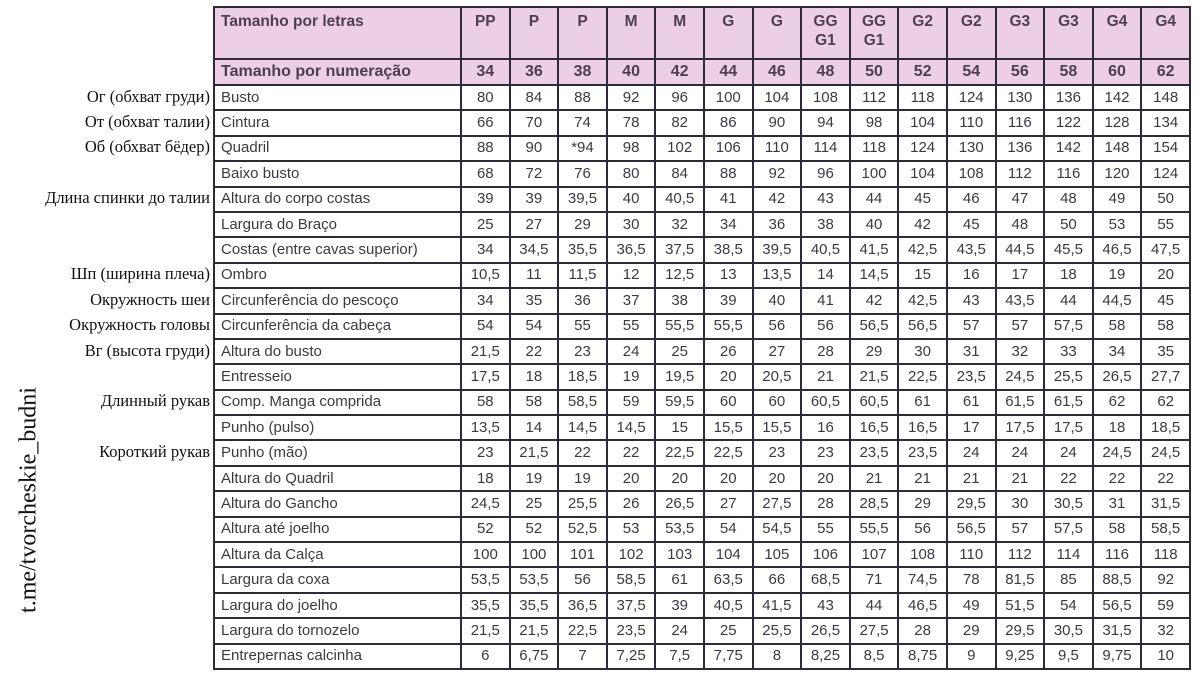 Image resolution: width=1200 pixels, height=675 pixels. I want to click on row-value: 8,25, so click(825, 656).